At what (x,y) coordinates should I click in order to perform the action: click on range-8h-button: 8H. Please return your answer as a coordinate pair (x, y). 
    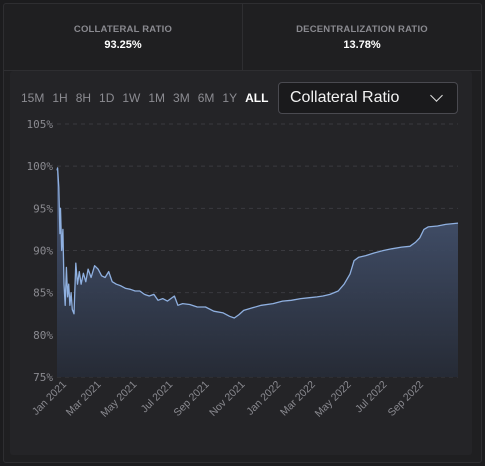
    Looking at the image, I should click on (83, 98).